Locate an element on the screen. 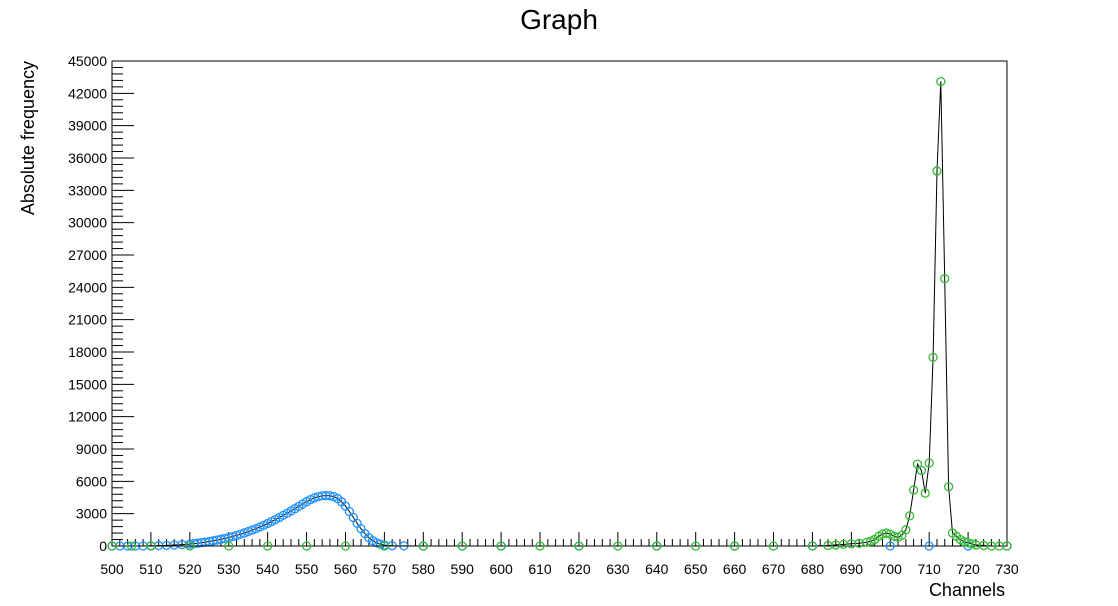 Image resolution: width=1118 pixels, height=606 pixels. y-tick-label: 39000 is located at coordinates (87, 126).